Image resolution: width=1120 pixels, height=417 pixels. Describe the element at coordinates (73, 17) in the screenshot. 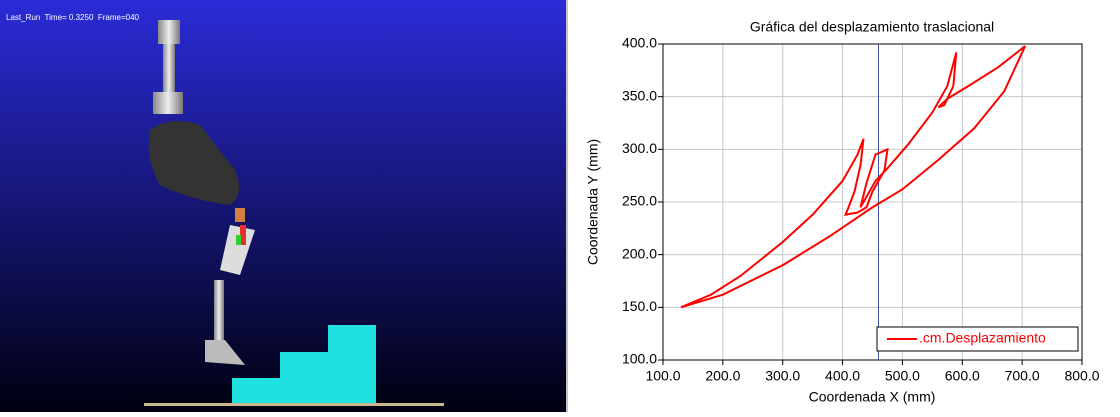

I see `status-text: Last_Run Time= 0.3250 Frame=040` at that location.